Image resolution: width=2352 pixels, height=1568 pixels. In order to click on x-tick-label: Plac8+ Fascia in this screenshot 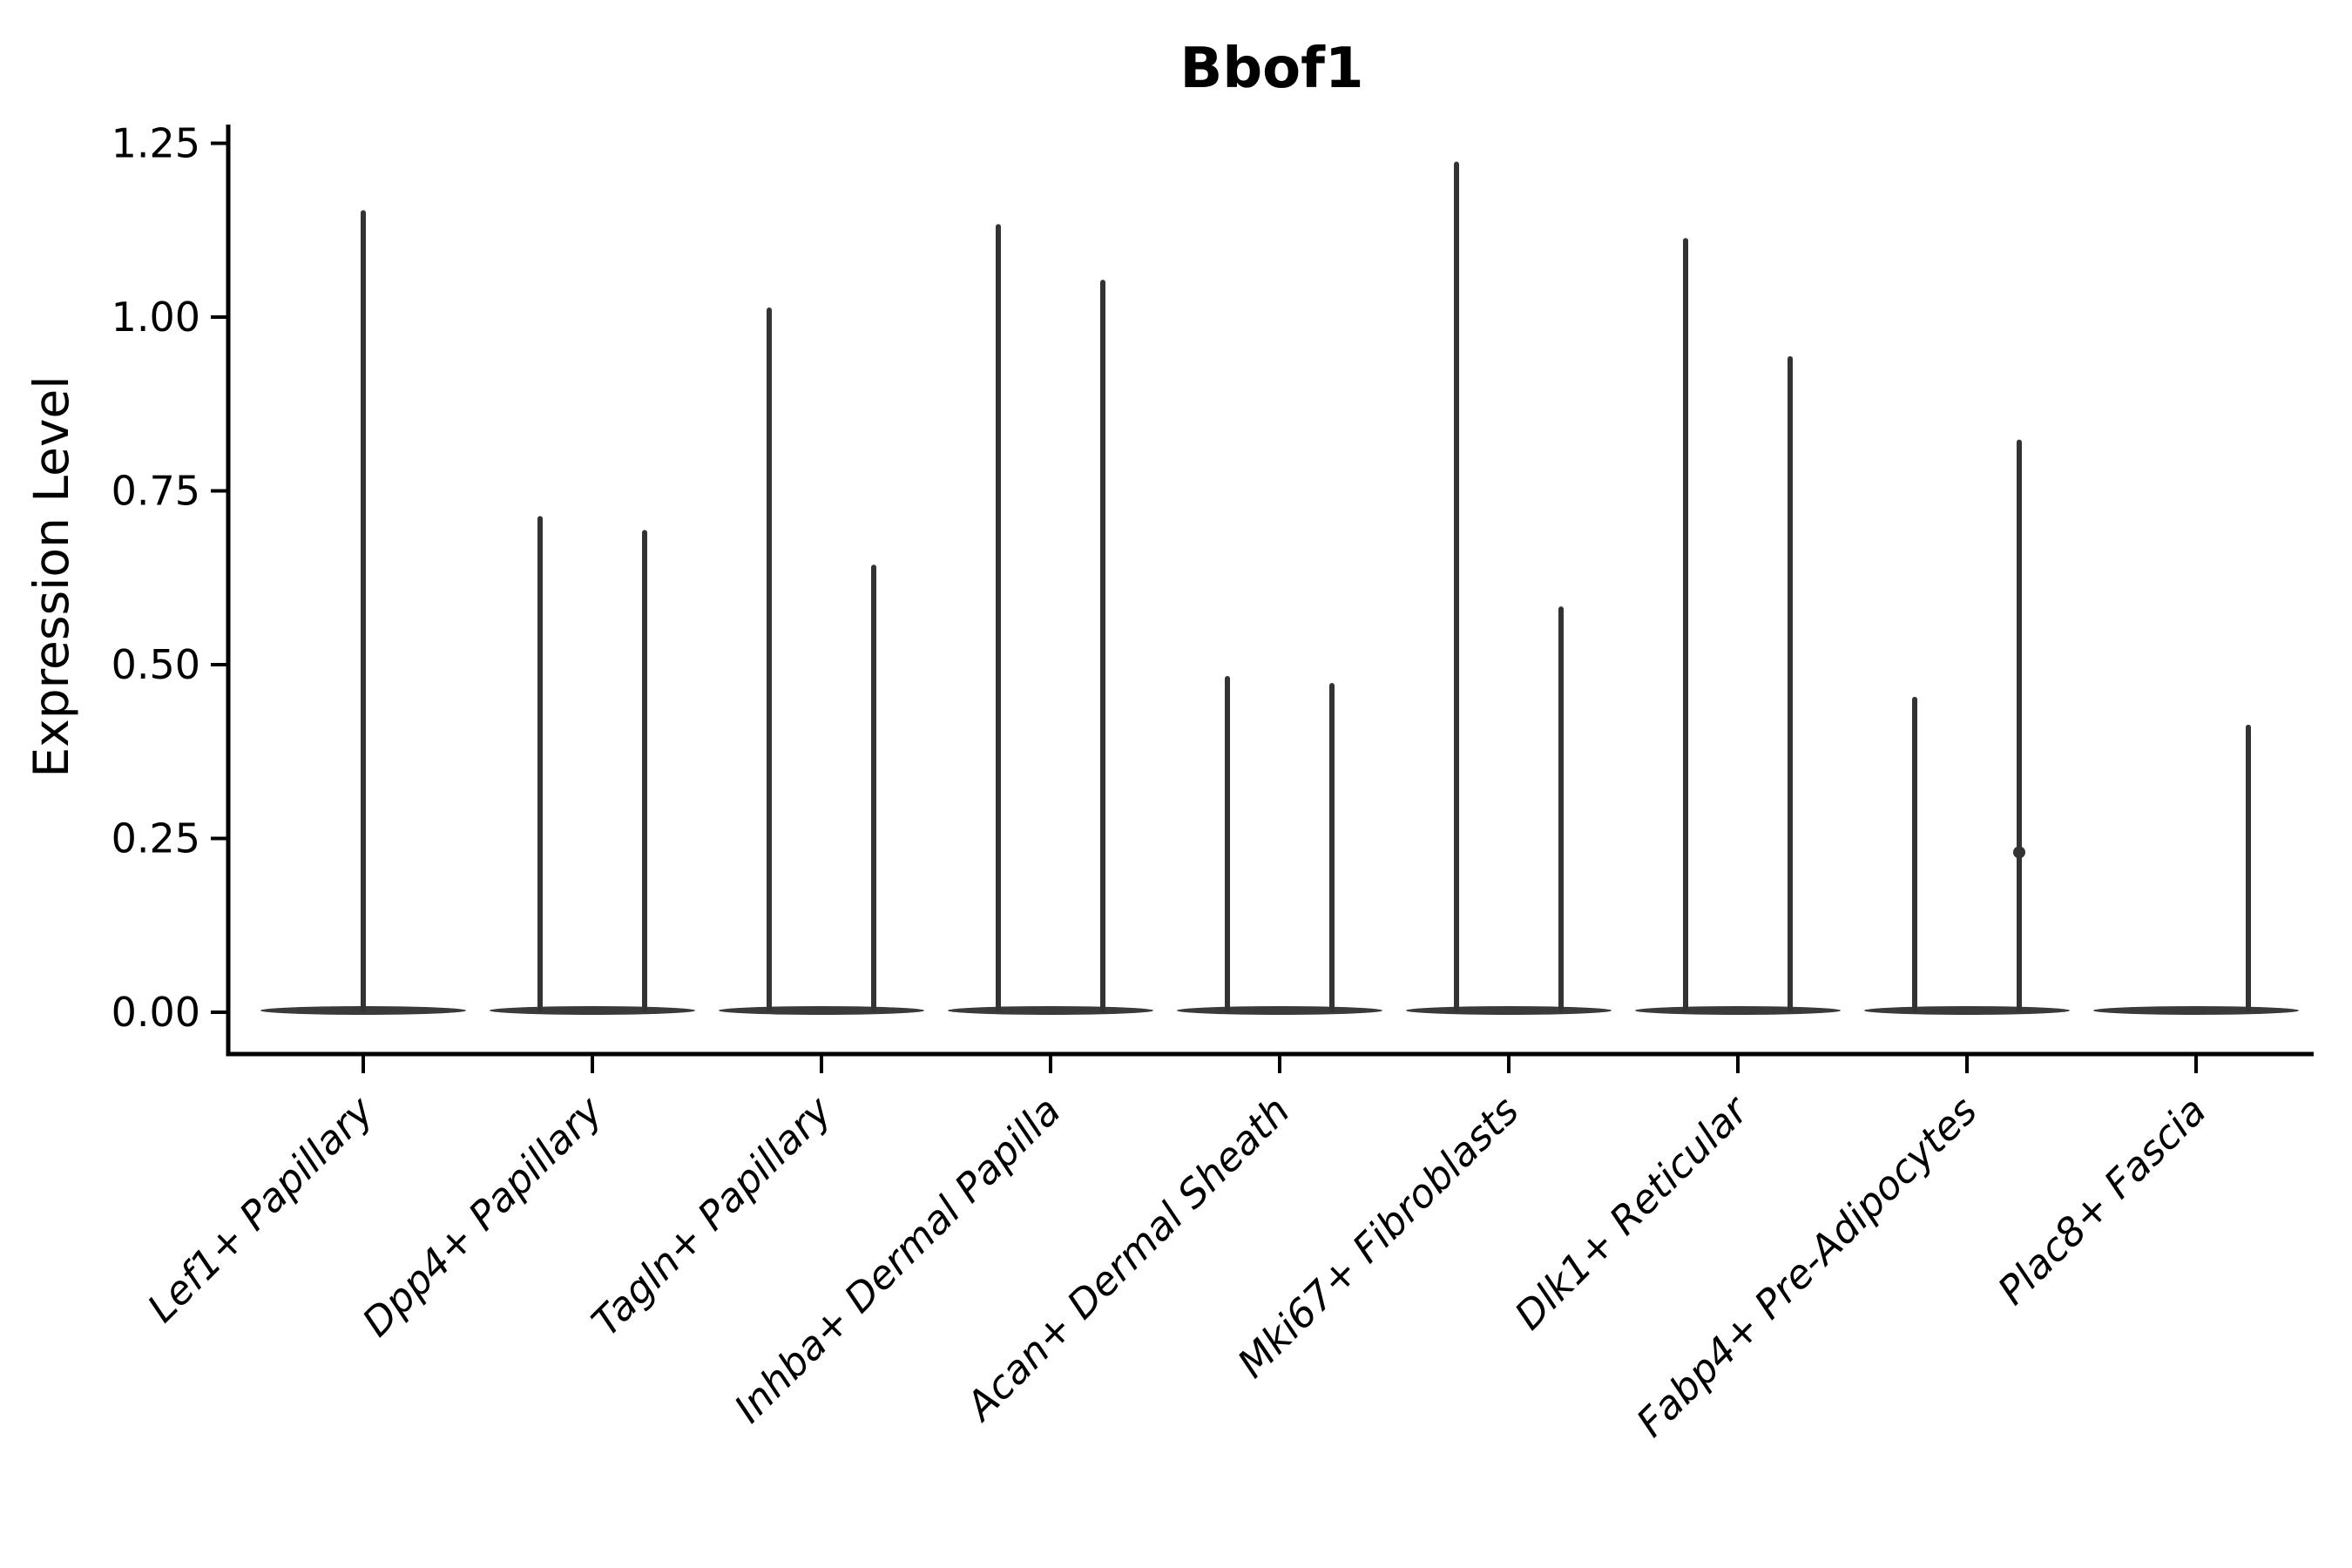, I will do `click(2102, 1201)`.